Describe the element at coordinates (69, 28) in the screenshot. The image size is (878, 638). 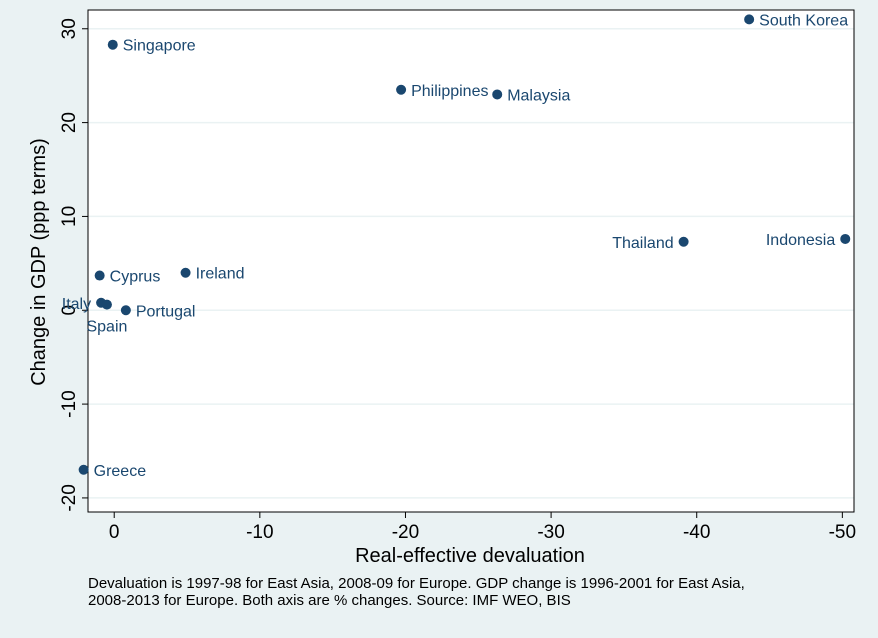
I see `y-tick-label: 30` at that location.